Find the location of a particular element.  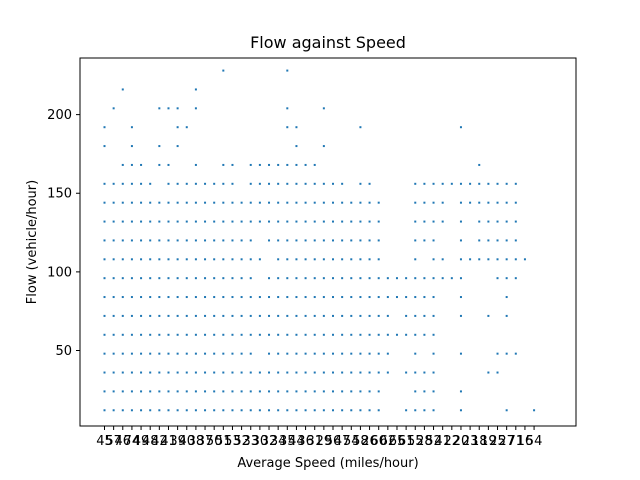

x-tick-label: 50 is located at coordinates (214, 441).